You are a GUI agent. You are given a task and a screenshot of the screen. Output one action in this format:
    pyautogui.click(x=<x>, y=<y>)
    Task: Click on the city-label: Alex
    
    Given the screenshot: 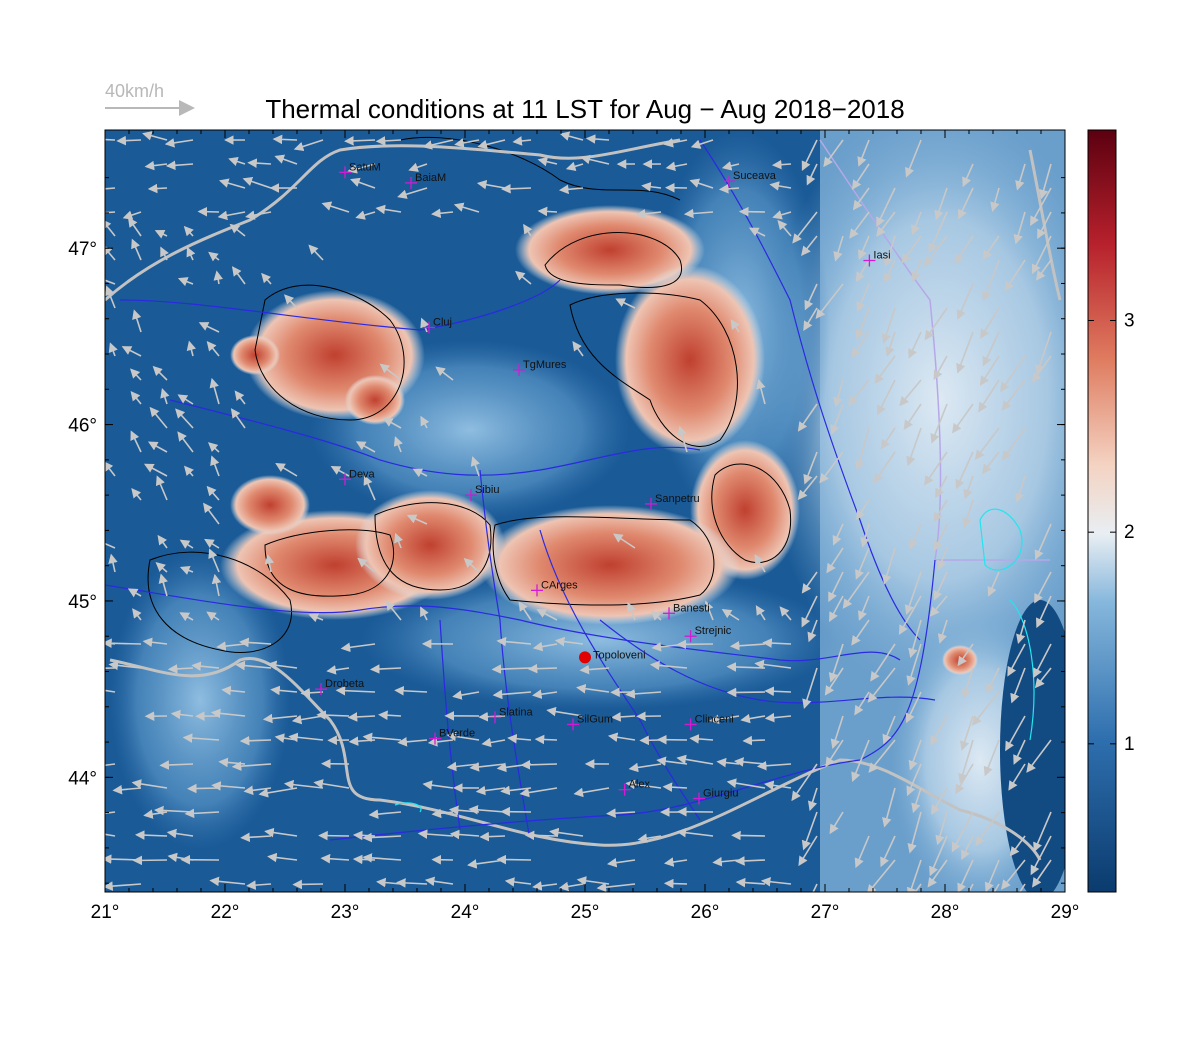 What is the action you would take?
    pyautogui.click(x=640, y=785)
    